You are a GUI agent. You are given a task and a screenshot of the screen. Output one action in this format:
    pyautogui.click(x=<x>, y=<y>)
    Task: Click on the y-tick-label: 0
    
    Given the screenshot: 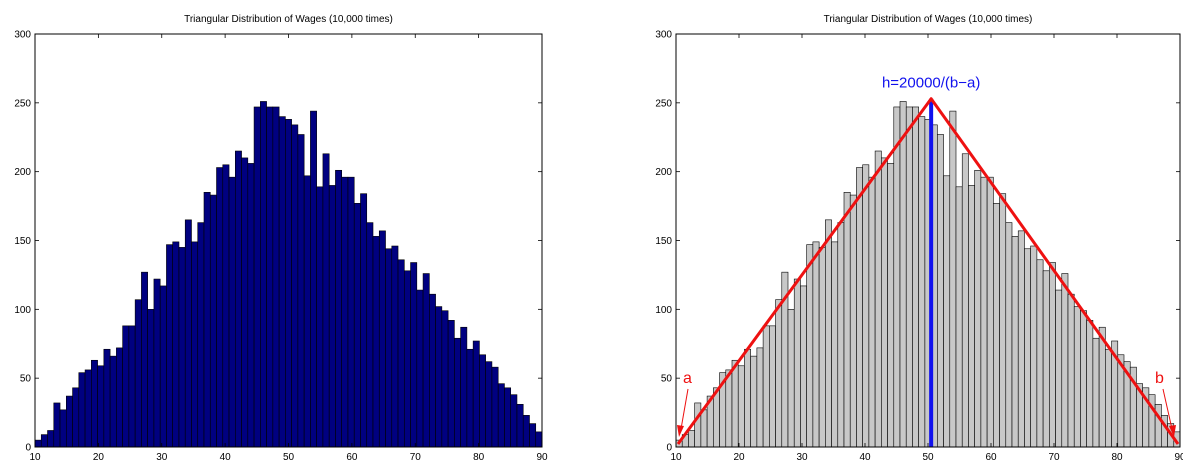 What is the action you would take?
    pyautogui.click(x=669, y=448)
    